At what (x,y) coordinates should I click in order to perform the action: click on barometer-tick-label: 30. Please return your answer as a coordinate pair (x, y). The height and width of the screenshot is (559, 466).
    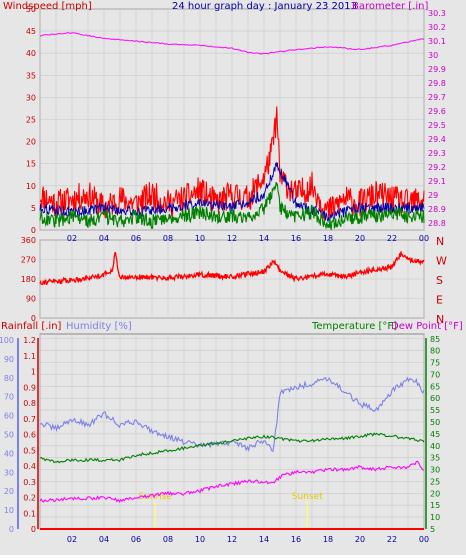
    Looking at the image, I should click on (433, 55).